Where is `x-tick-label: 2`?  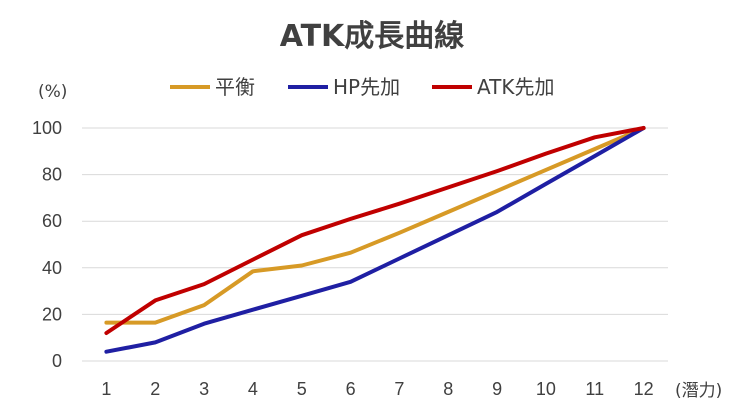 x-tick-label: 2 is located at coordinates (155, 389).